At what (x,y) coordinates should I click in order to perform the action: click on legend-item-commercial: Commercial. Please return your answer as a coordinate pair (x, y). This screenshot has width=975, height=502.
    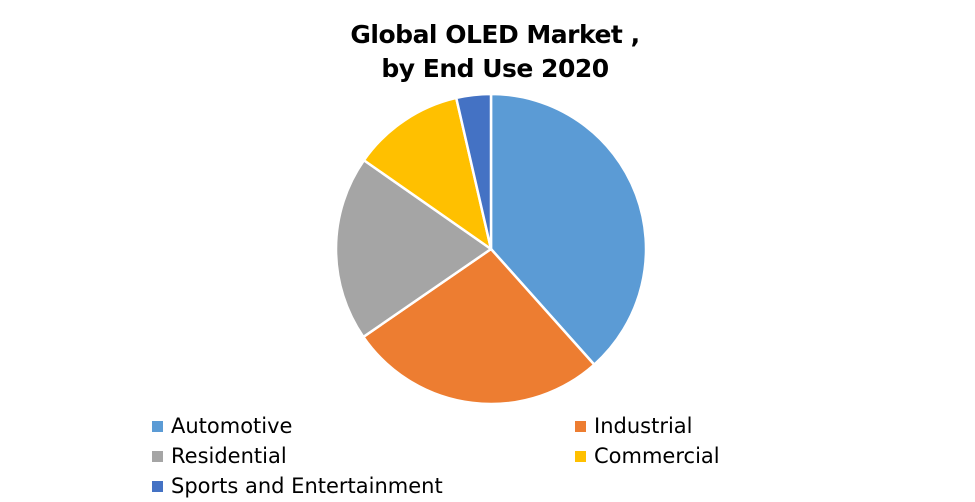
    Looking at the image, I should click on (647, 456).